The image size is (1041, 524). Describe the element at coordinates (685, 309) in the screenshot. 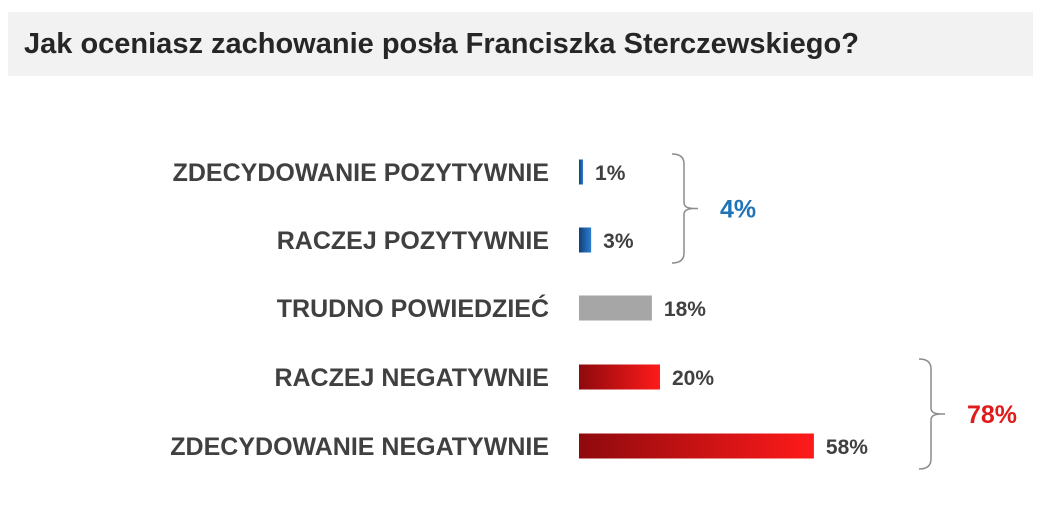

I see `value-label: 18%` at that location.